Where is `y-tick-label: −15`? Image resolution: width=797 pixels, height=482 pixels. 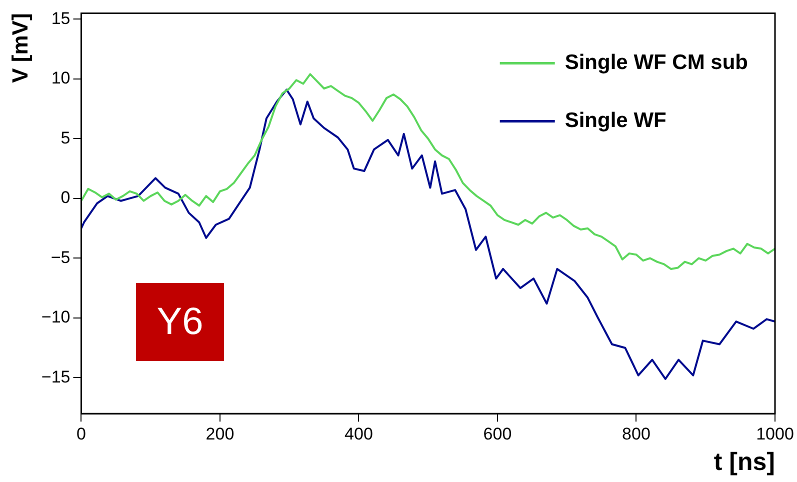
y-tick-label: −15 is located at coordinates (55, 376).